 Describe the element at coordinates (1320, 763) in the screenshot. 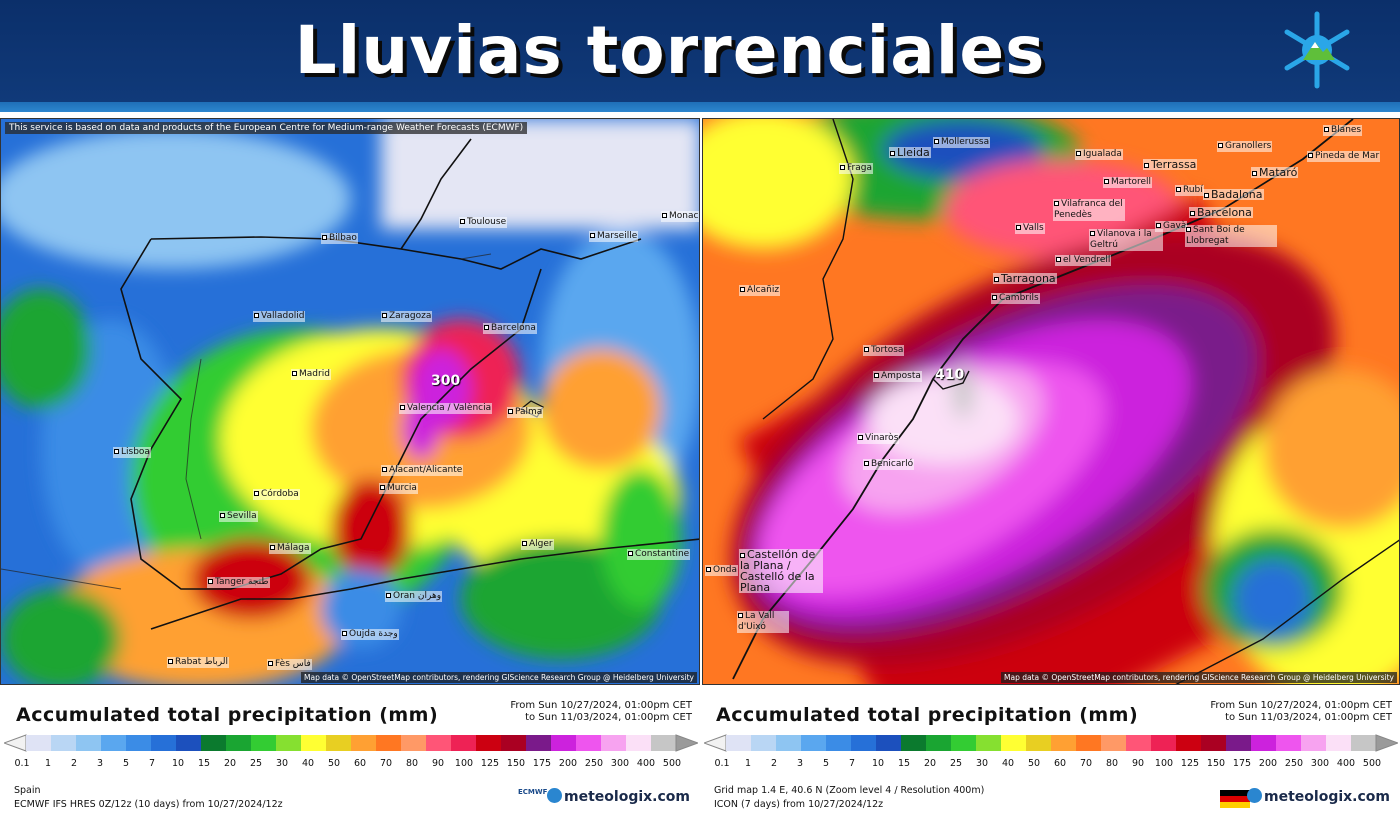

I see `scale-tick-label: 300` at that location.